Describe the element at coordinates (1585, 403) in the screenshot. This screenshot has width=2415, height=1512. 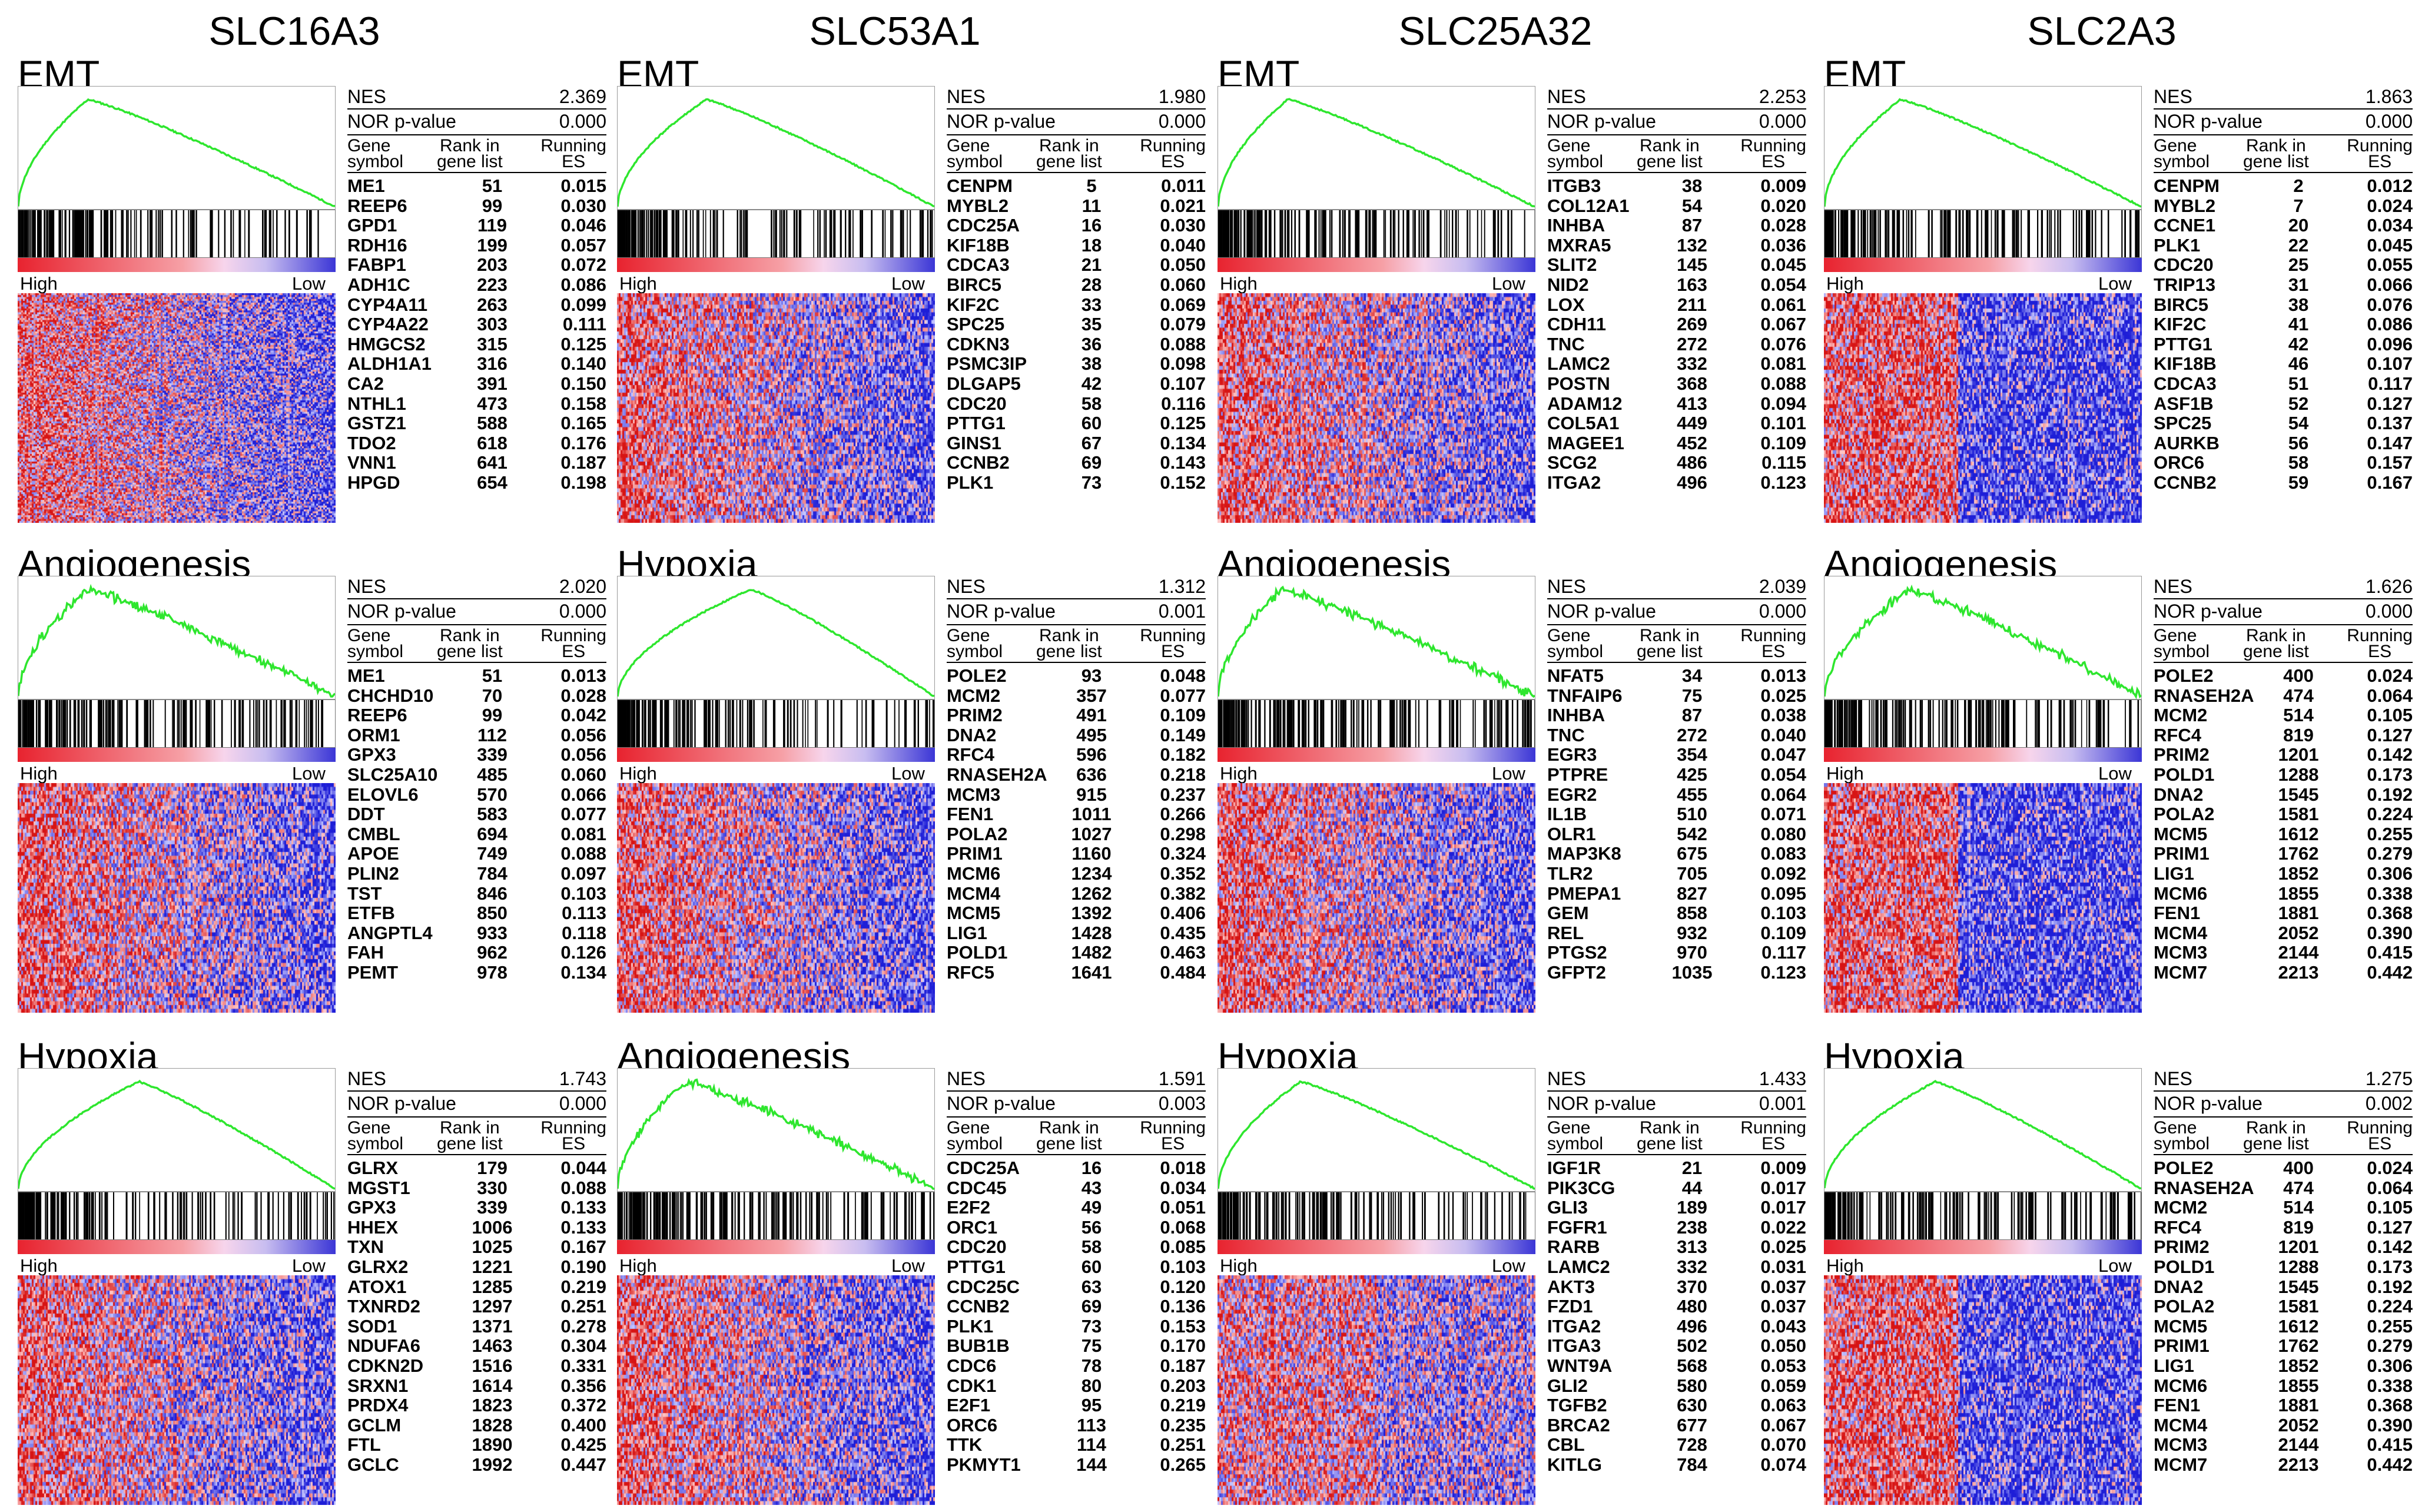
I see `gene-symbol: ADAM12` at that location.